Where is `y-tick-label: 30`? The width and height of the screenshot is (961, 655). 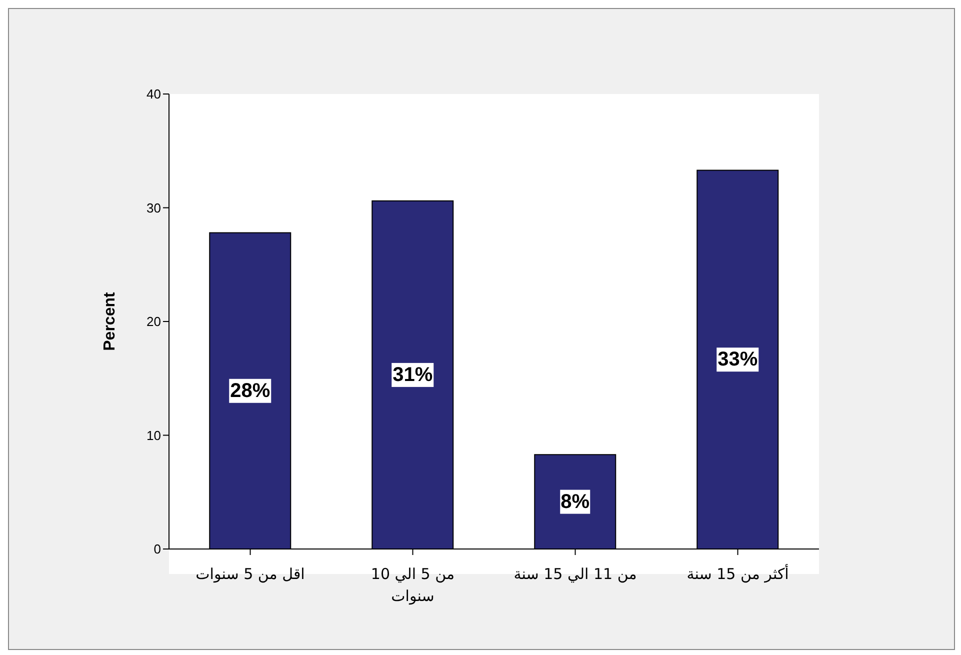 y-tick-label: 30 is located at coordinates (153, 208).